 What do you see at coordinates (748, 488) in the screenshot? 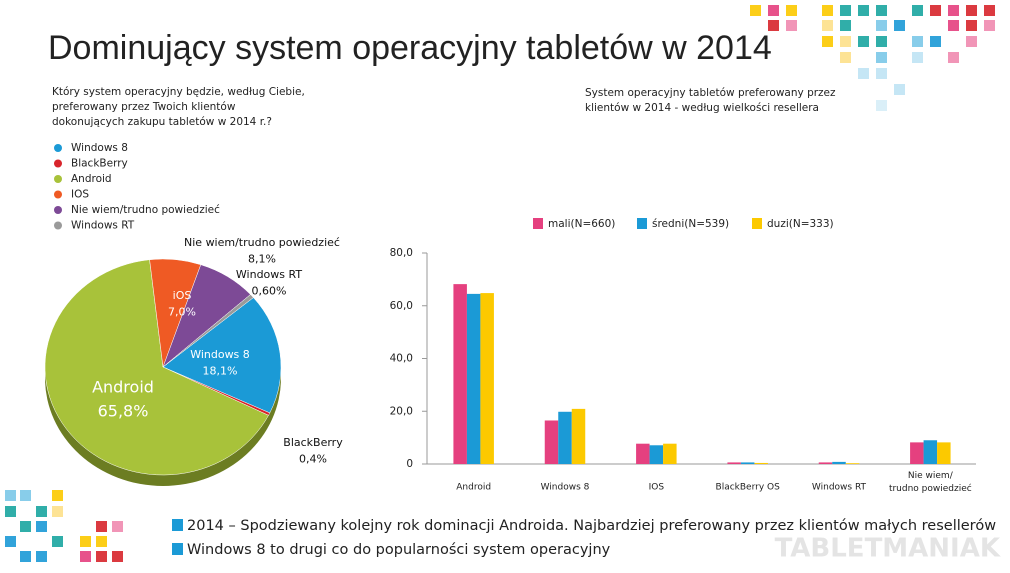
I see `x-tick-label: BlackBerry OS` at bounding box center [748, 488].